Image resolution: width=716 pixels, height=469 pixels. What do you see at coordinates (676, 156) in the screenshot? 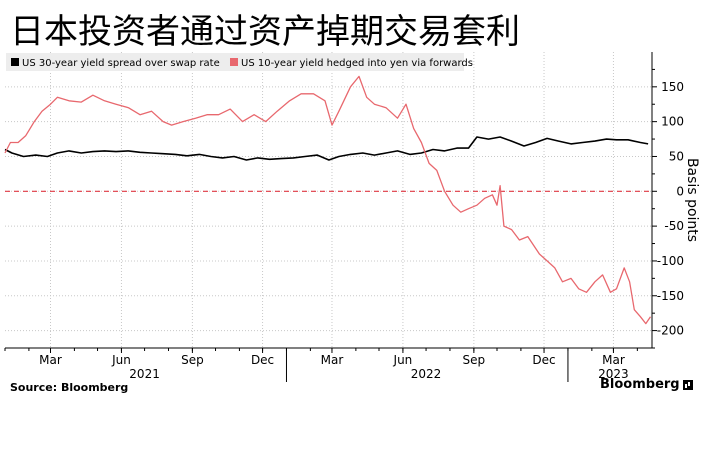
I see `y-tick-label: 50` at bounding box center [676, 156].